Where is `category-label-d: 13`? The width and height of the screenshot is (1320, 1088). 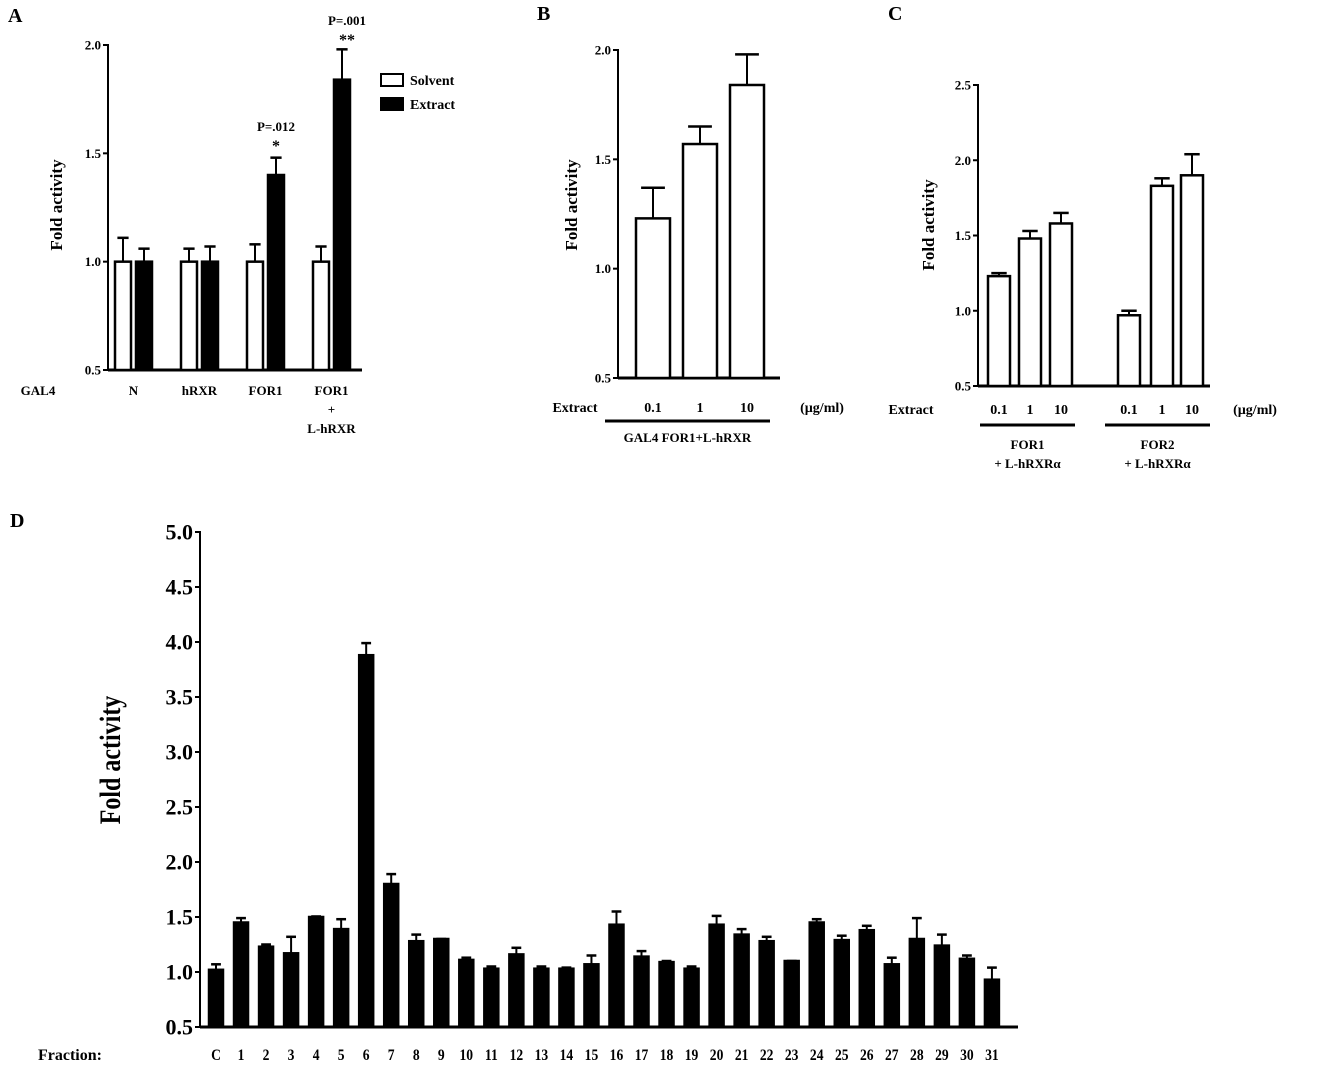 category-label-d: 13 is located at coordinates (542, 1055).